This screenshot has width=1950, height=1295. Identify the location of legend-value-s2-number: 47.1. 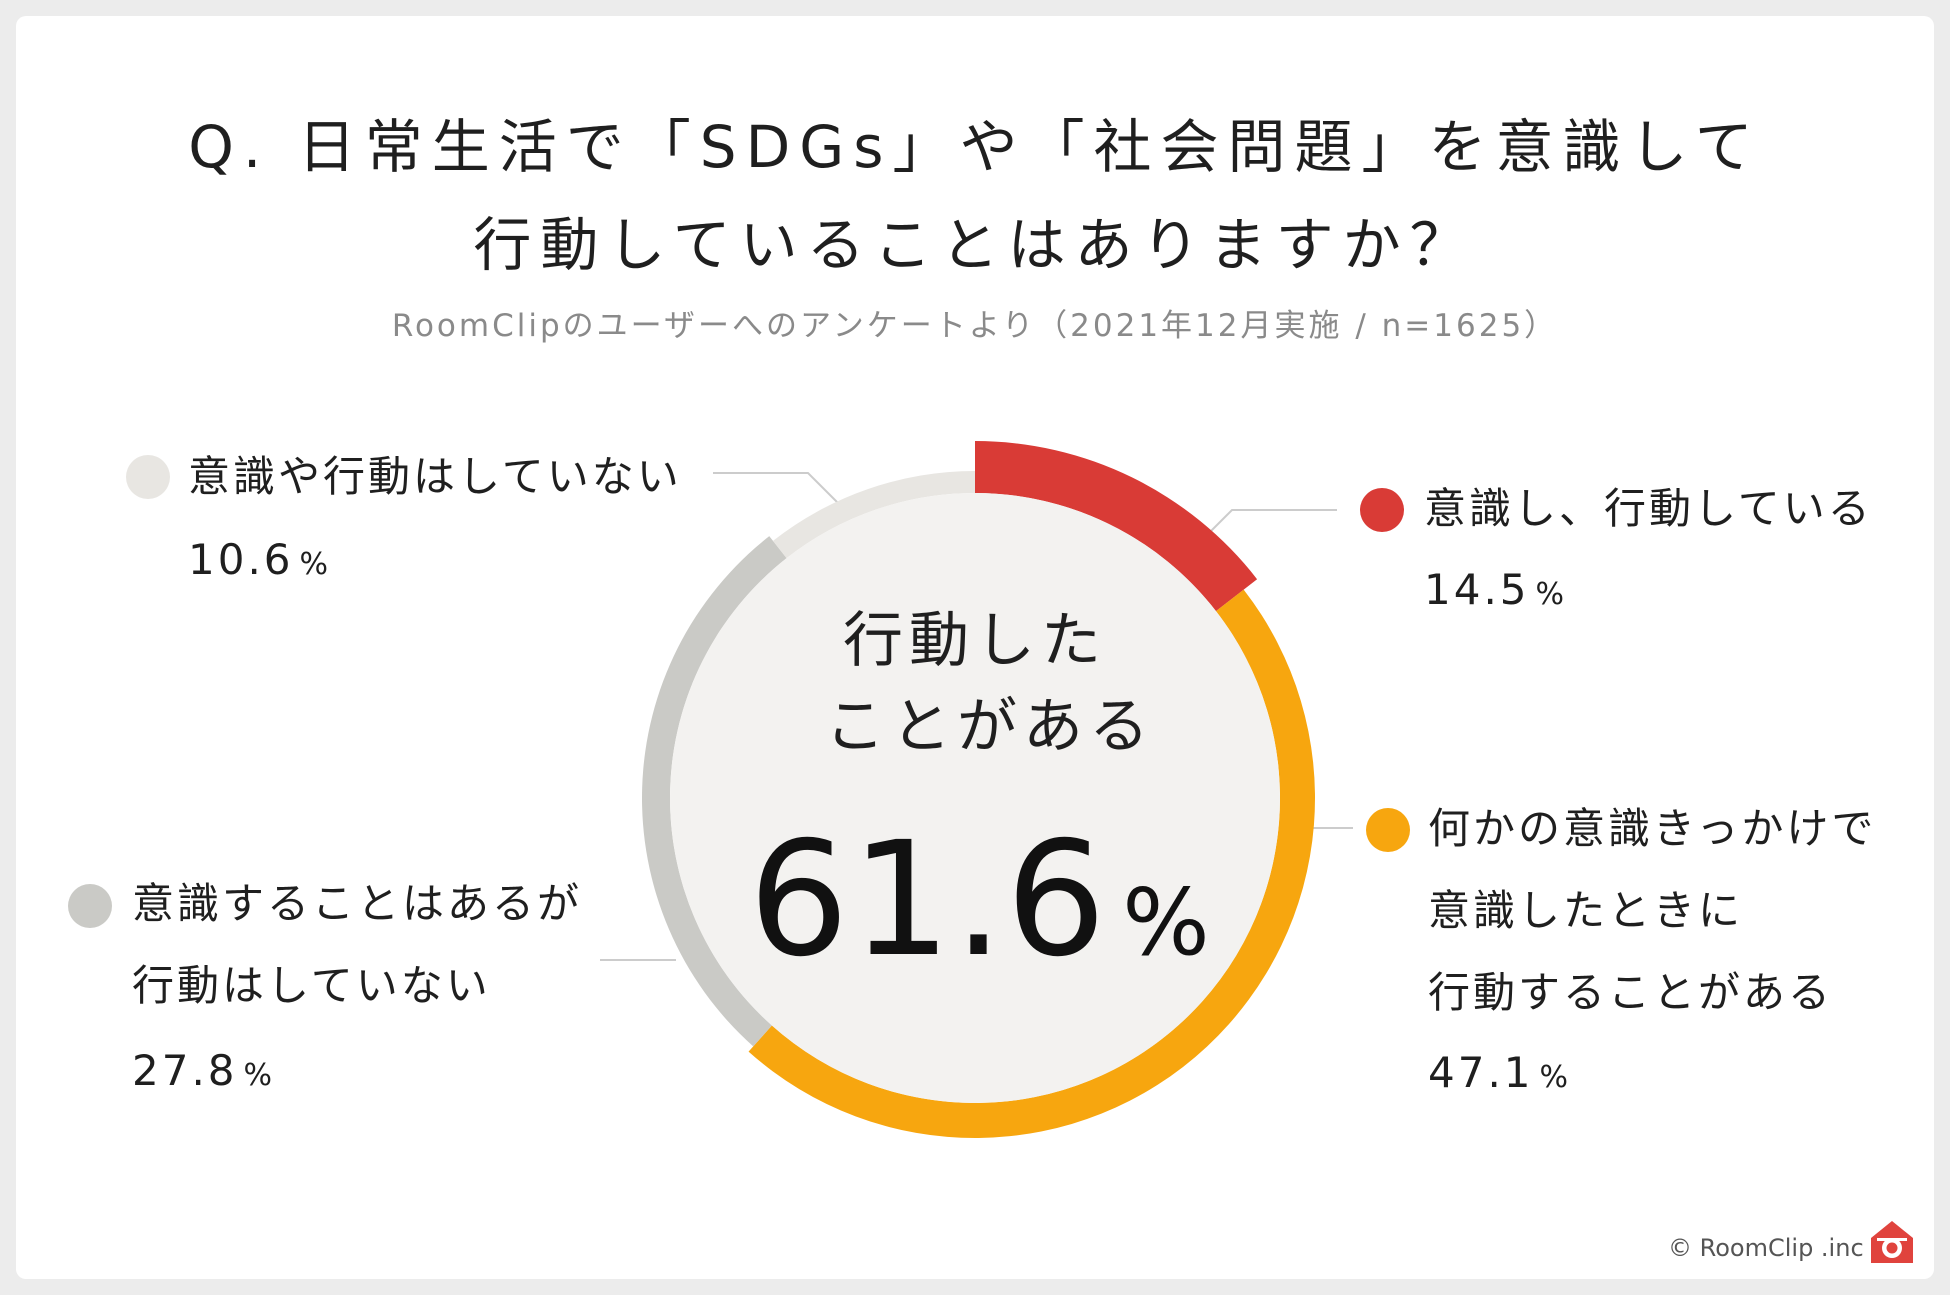
(1481, 1072).